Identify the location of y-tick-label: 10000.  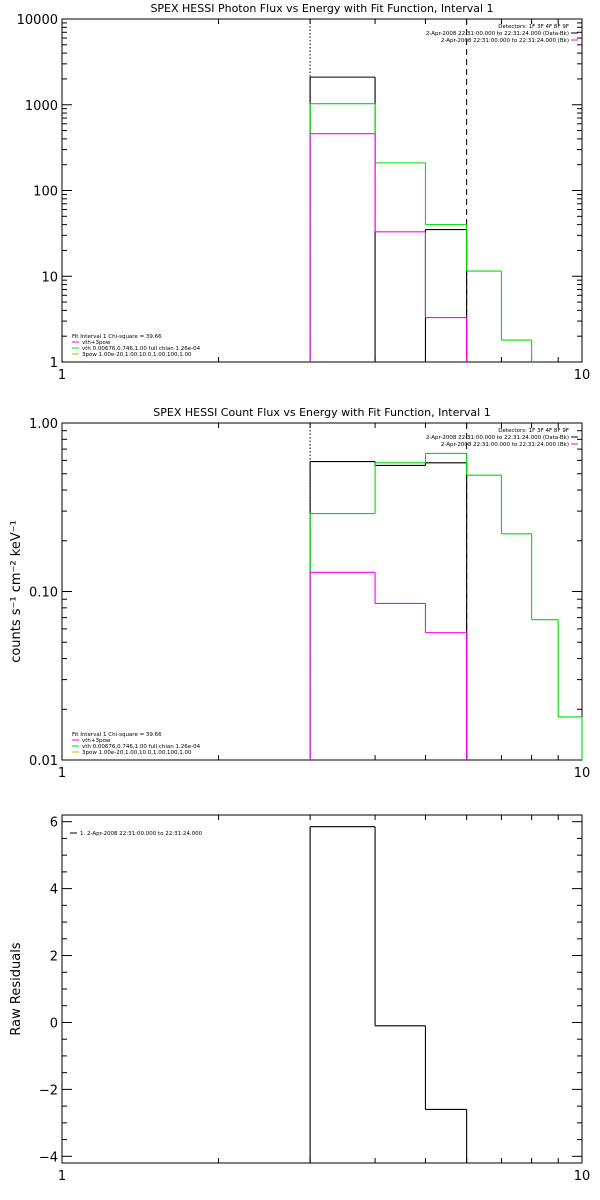
(37, 20).